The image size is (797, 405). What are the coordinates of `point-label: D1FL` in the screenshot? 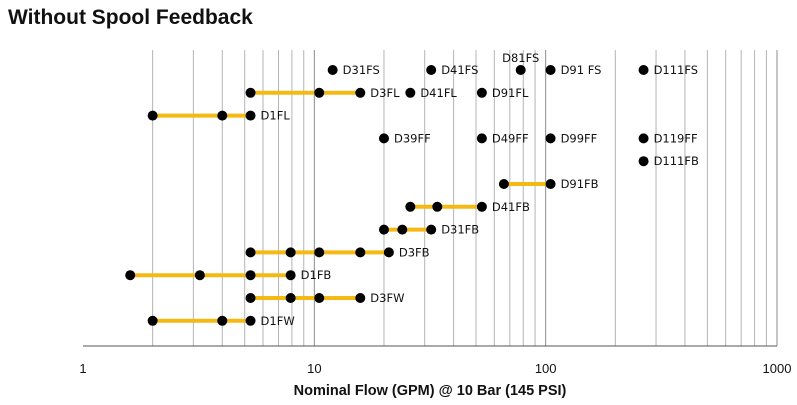 It's located at (276, 116).